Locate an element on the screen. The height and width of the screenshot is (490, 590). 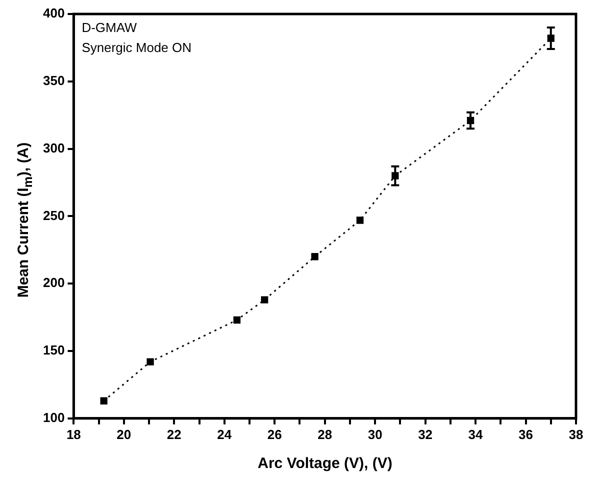
y-tick-label: 300 is located at coordinates (53, 148).